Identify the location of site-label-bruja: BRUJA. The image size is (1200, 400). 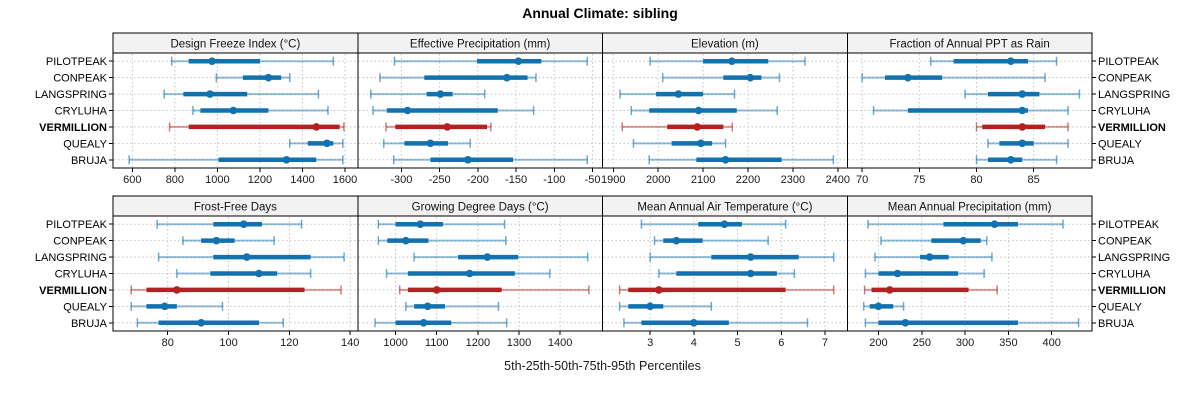
(1116, 161).